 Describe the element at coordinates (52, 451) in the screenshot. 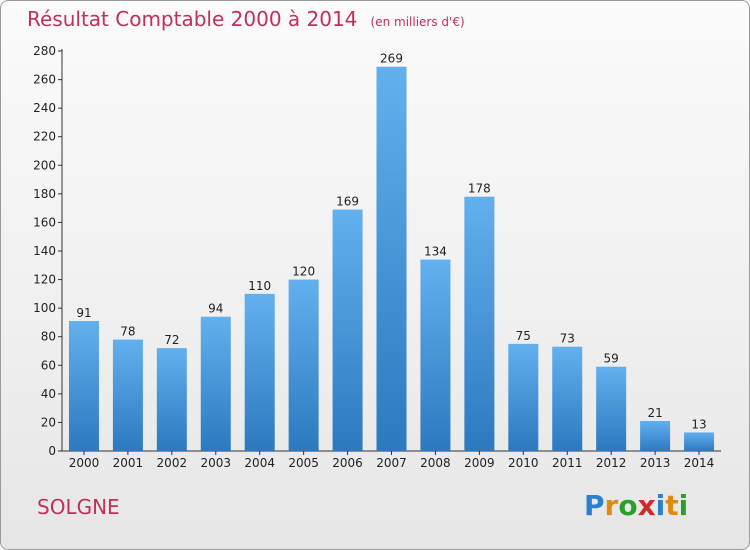

I see `y-tick-label: 0` at that location.